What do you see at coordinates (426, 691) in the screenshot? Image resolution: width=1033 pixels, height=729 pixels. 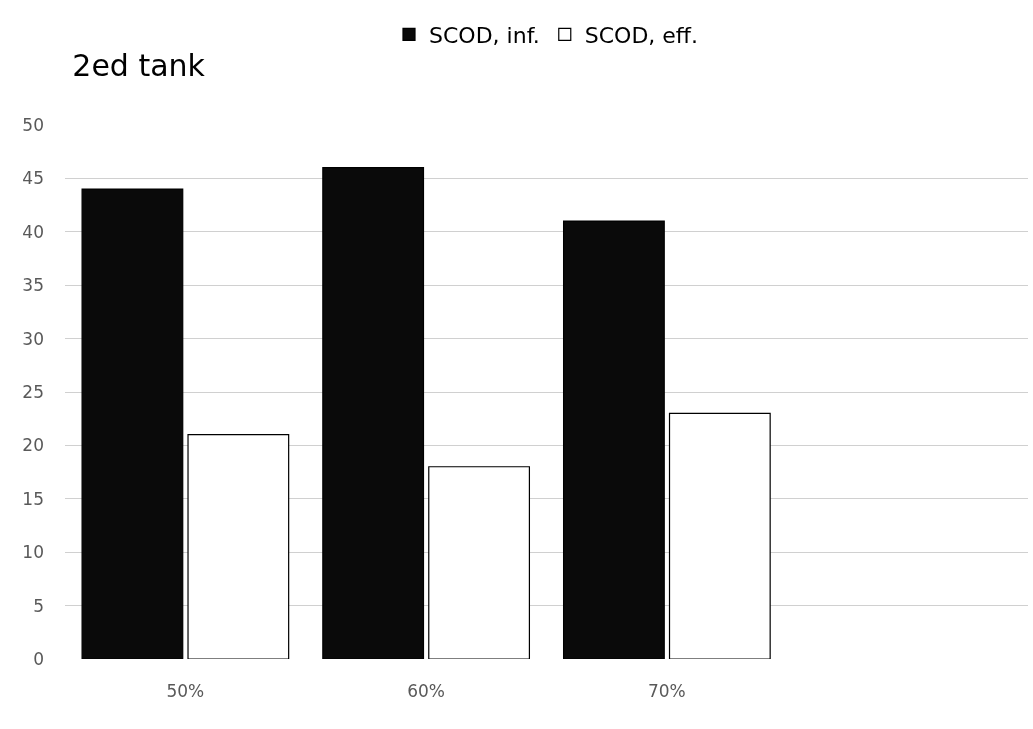 I see `x-tick-label: 60%` at bounding box center [426, 691].